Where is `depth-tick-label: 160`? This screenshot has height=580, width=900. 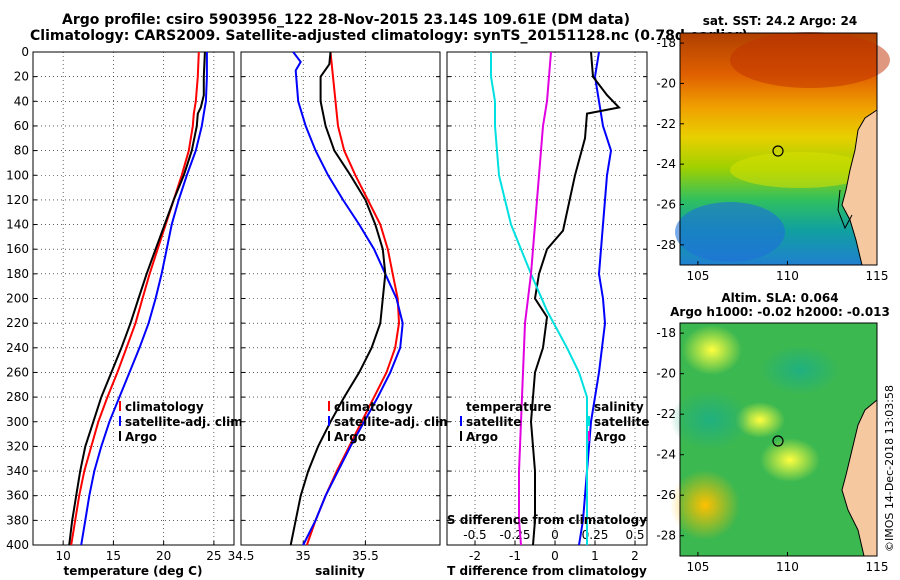 depth-tick-label: 160 is located at coordinates (17, 249).